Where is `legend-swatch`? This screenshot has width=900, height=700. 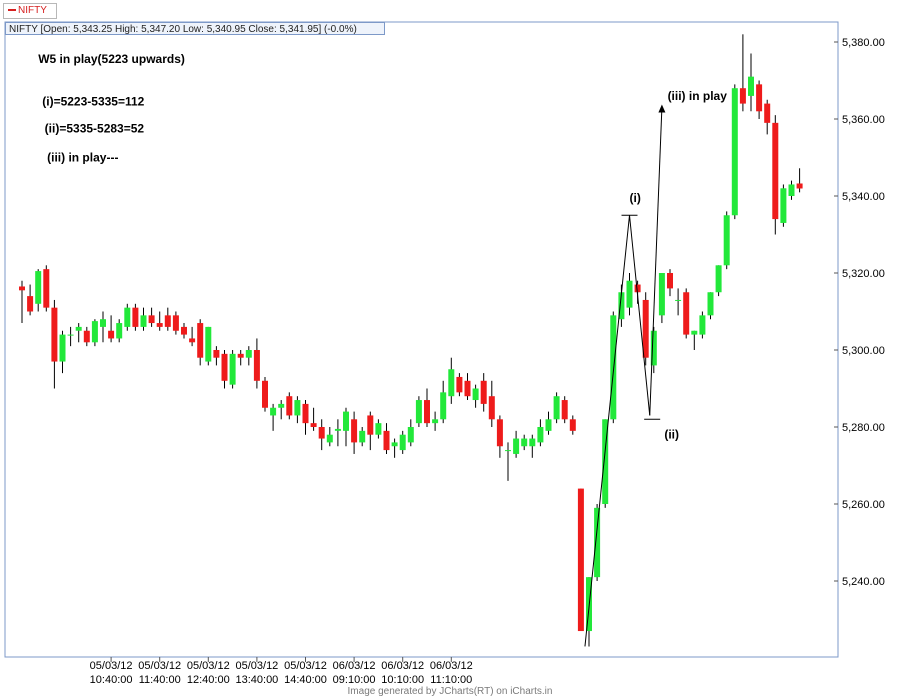 legend-swatch is located at coordinates (12, 10).